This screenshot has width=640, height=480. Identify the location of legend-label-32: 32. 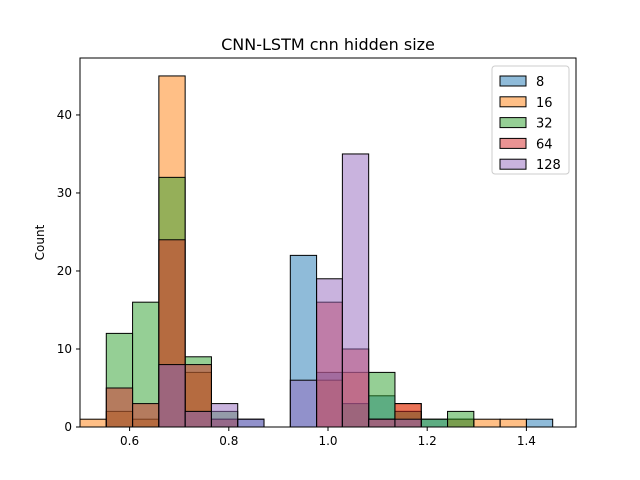
(544, 124).